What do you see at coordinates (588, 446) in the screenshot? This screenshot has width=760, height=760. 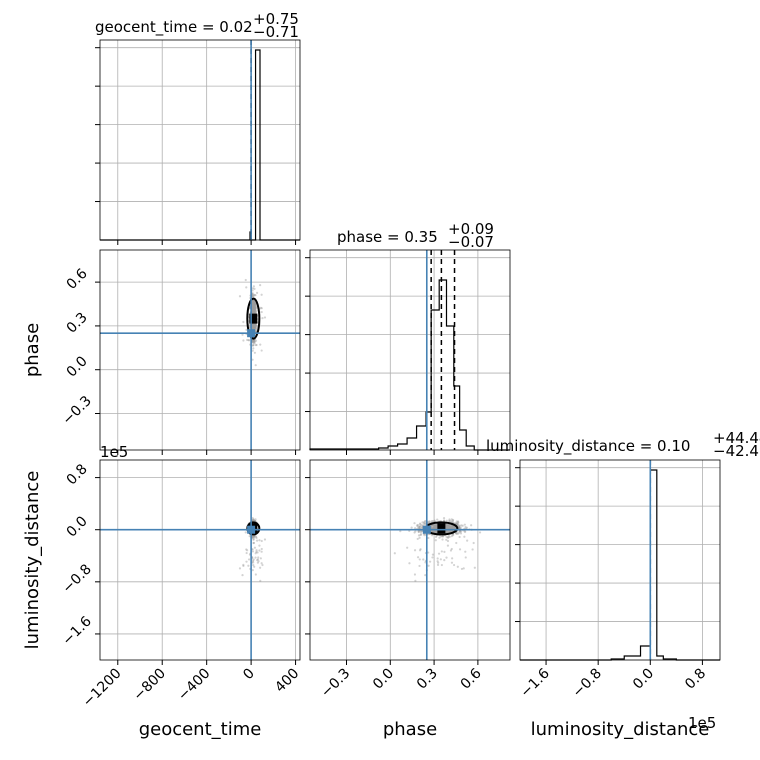 I see `title-luminosity-distance: luminosity_distance = 0.10` at bounding box center [588, 446].